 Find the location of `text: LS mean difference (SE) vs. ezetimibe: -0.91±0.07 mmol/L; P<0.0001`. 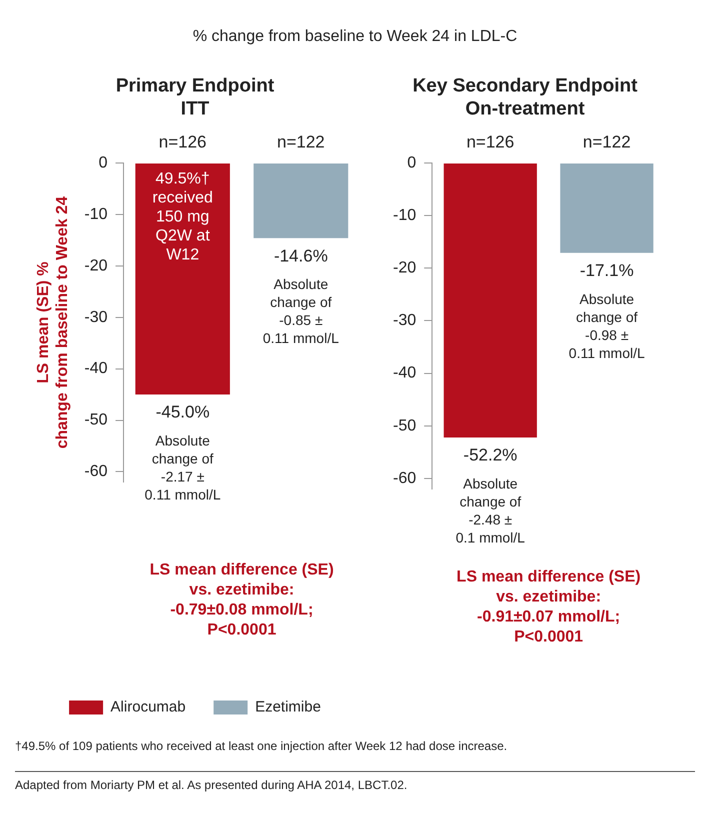

text: LS mean difference (SE) vs. ezetimibe: -0.91±0.07 mmol/L; P<0.0001 is located at coordinates (548, 607).